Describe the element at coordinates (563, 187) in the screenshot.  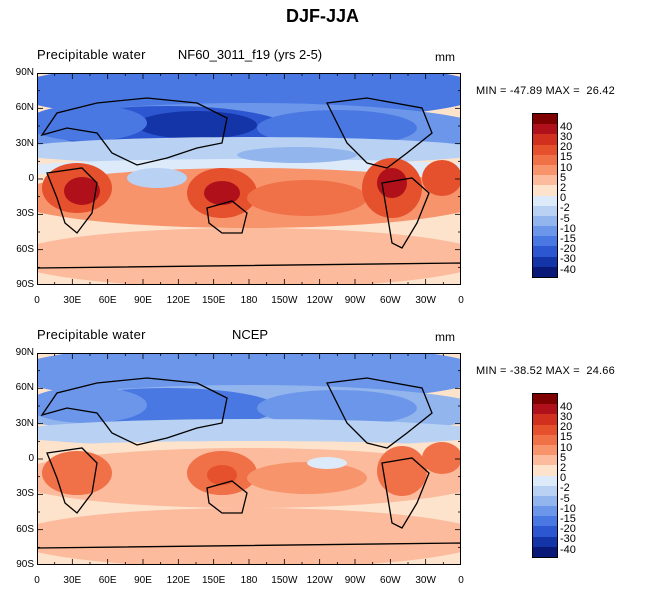
I see `colorbar-level-label: 2` at that location.